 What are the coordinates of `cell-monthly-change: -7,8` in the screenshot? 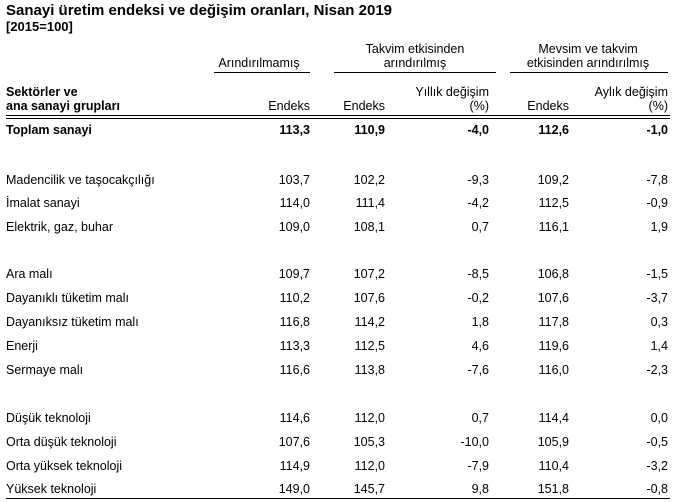 It's located at (657, 180).